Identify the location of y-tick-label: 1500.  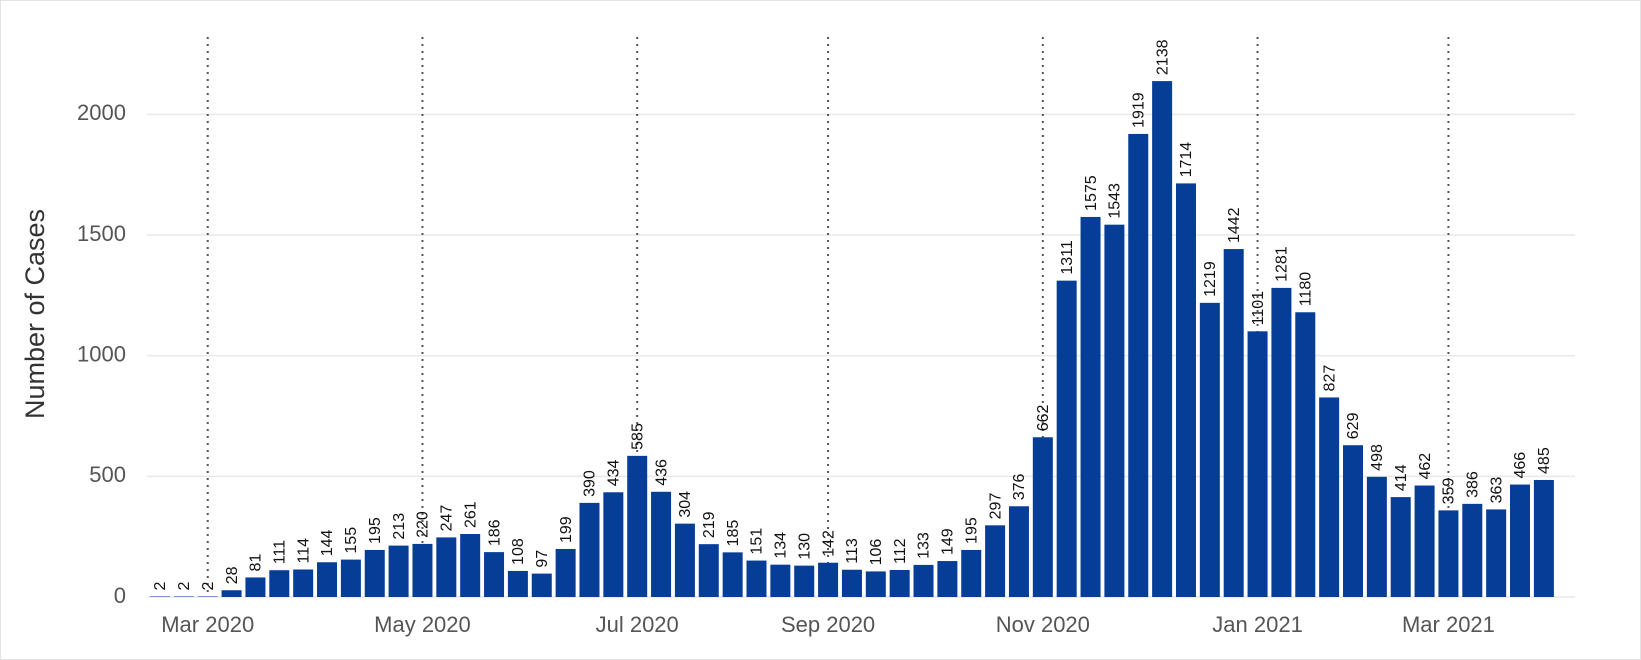
(101, 233).